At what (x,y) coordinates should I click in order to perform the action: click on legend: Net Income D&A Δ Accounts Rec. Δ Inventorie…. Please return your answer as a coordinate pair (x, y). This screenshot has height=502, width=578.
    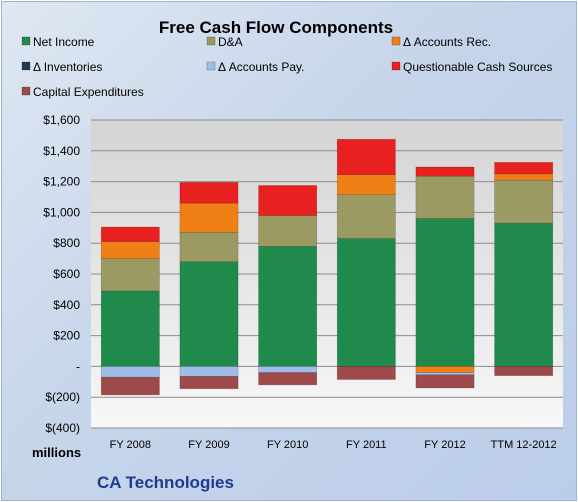
    Looking at the image, I should click on (286, 67).